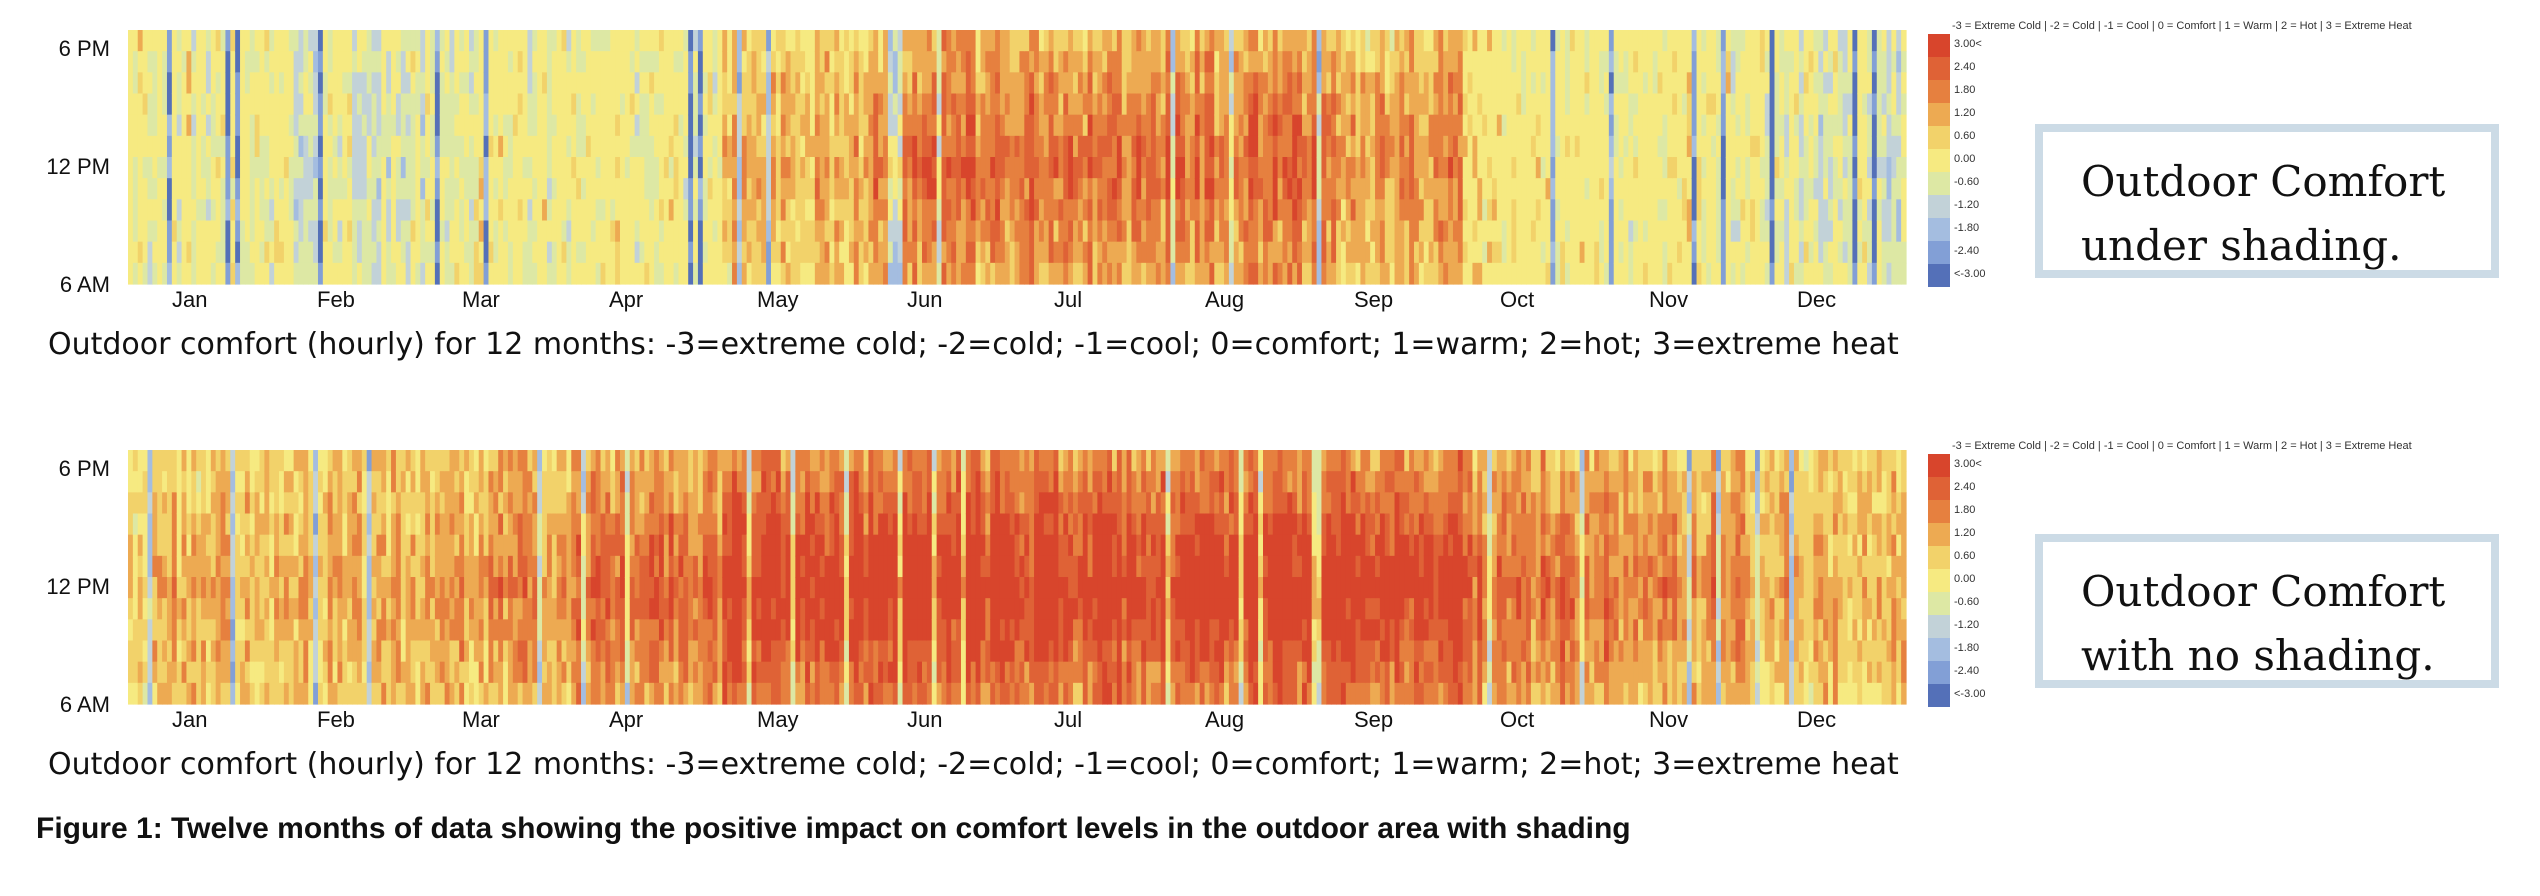  Describe the element at coordinates (1669, 299) in the screenshot. I see `x-tick-label: Nov` at that location.